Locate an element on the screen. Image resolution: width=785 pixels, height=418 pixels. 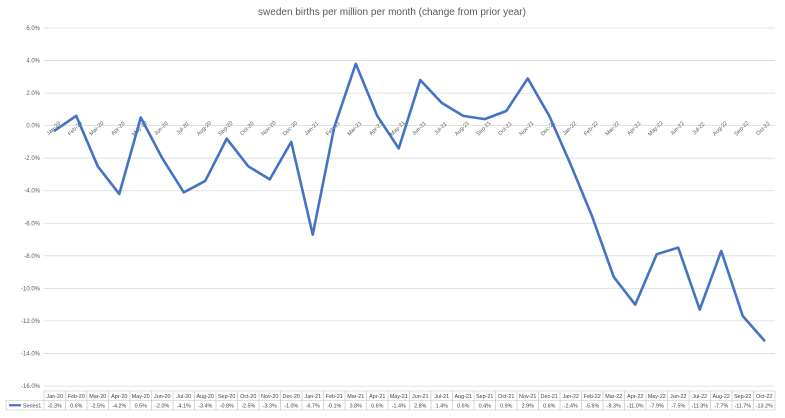
y-tick-label: -2.0% is located at coordinates (32, 159).